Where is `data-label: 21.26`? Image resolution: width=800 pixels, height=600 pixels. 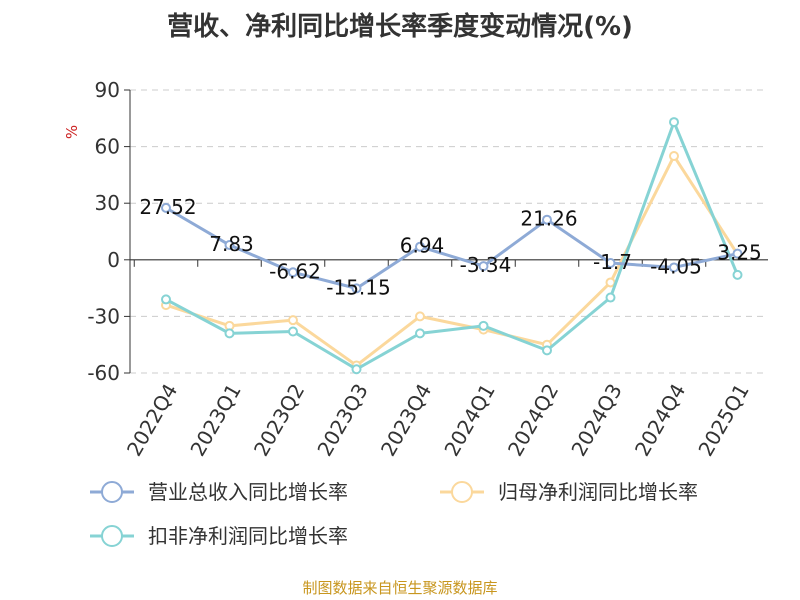 data-label: 21.26 is located at coordinates (548, 219).